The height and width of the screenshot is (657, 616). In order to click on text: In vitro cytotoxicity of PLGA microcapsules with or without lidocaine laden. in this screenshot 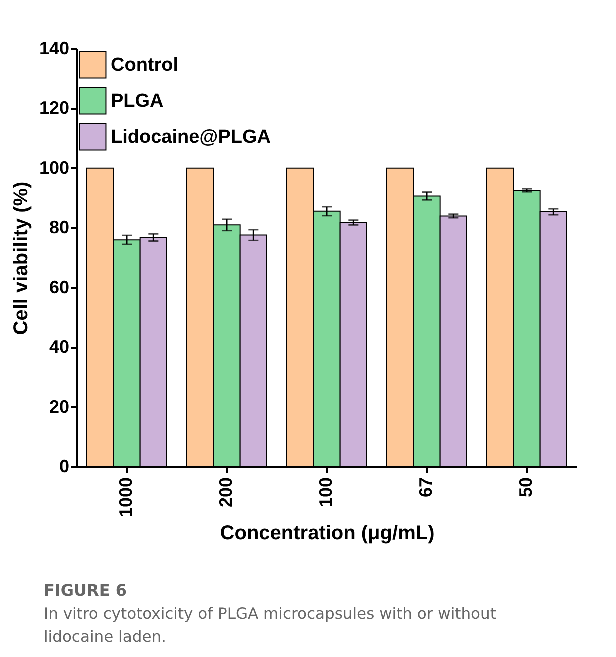, I will do `click(271, 626)`.